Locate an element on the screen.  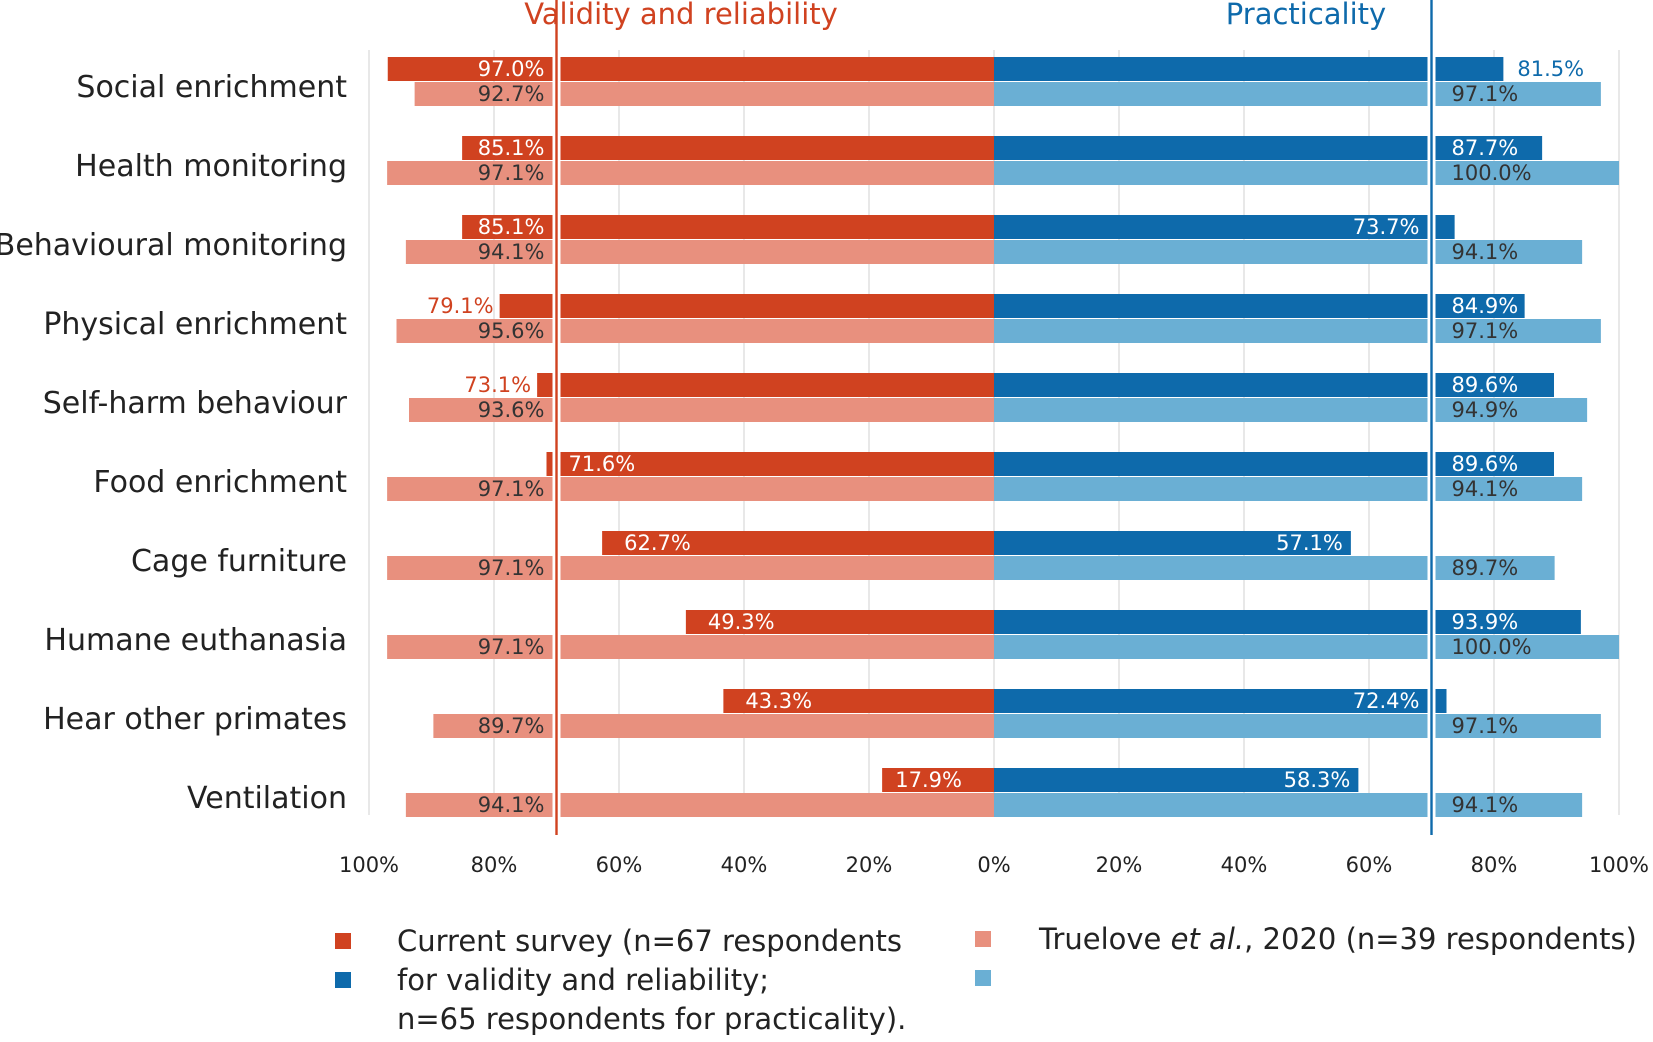
legend-swatch-current-left is located at coordinates (343, 941).